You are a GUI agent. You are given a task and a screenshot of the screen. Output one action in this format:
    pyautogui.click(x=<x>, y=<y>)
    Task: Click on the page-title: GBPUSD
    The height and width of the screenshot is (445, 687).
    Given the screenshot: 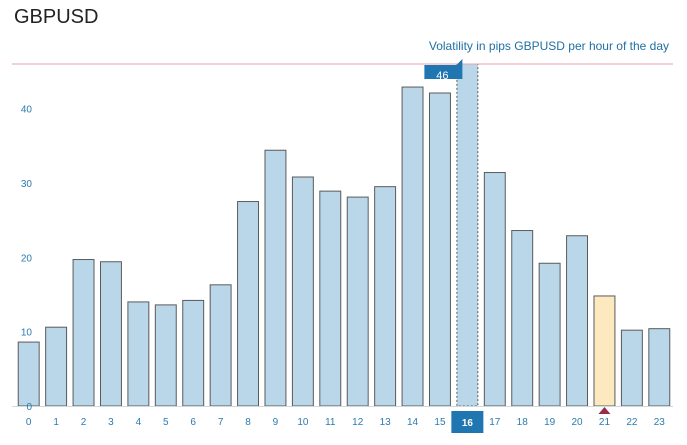 What is the action you would take?
    pyautogui.click(x=56, y=17)
    